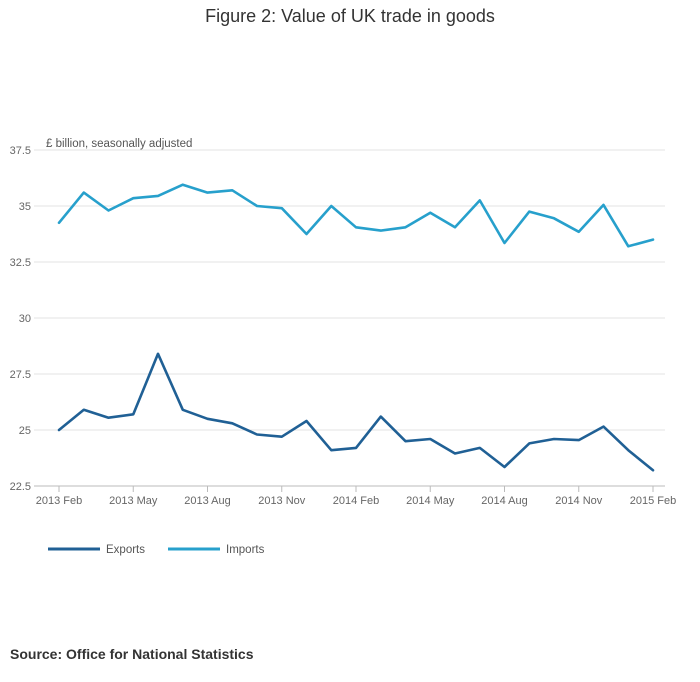 The width and height of the screenshot is (700, 682). Describe the element at coordinates (20, 487) in the screenshot. I see `y-tick-label: 22.5` at that location.